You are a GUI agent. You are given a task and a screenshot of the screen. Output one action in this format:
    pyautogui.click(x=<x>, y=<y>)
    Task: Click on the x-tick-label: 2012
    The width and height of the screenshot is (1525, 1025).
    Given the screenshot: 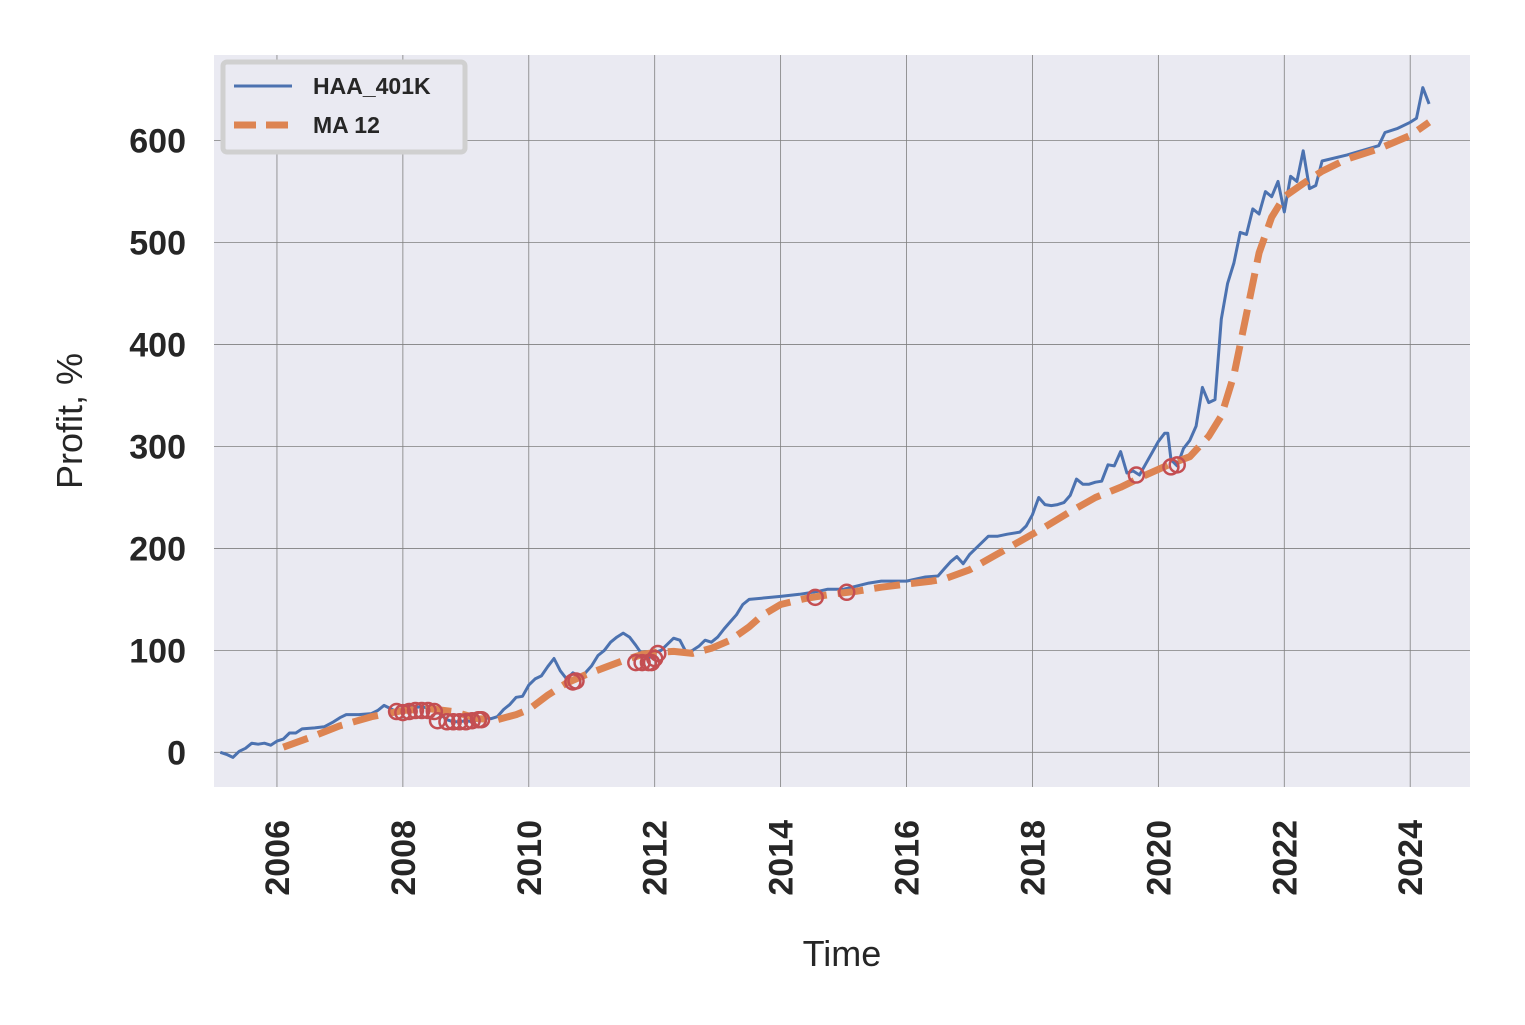 What is the action you would take?
    pyautogui.click(x=656, y=858)
    